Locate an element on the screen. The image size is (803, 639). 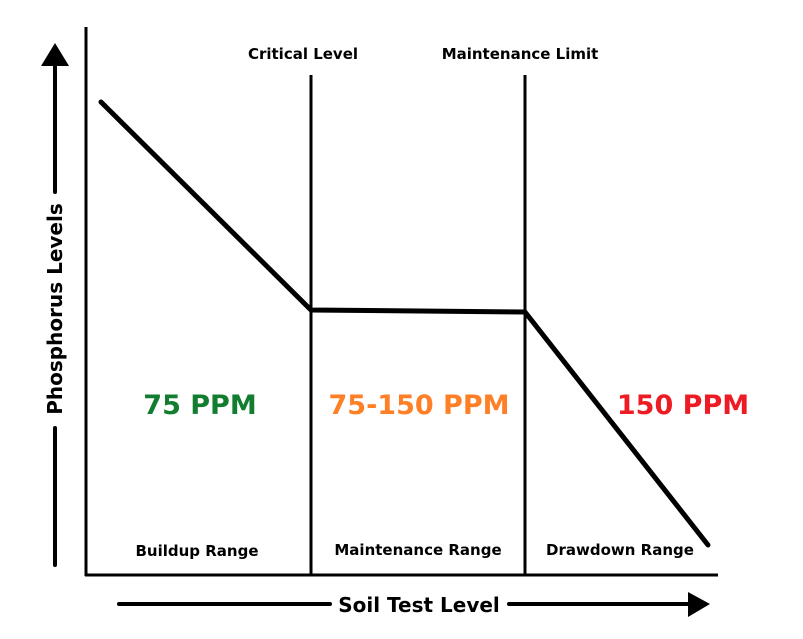
drawdown-ppm-value: 150 PPM is located at coordinates (683, 405).